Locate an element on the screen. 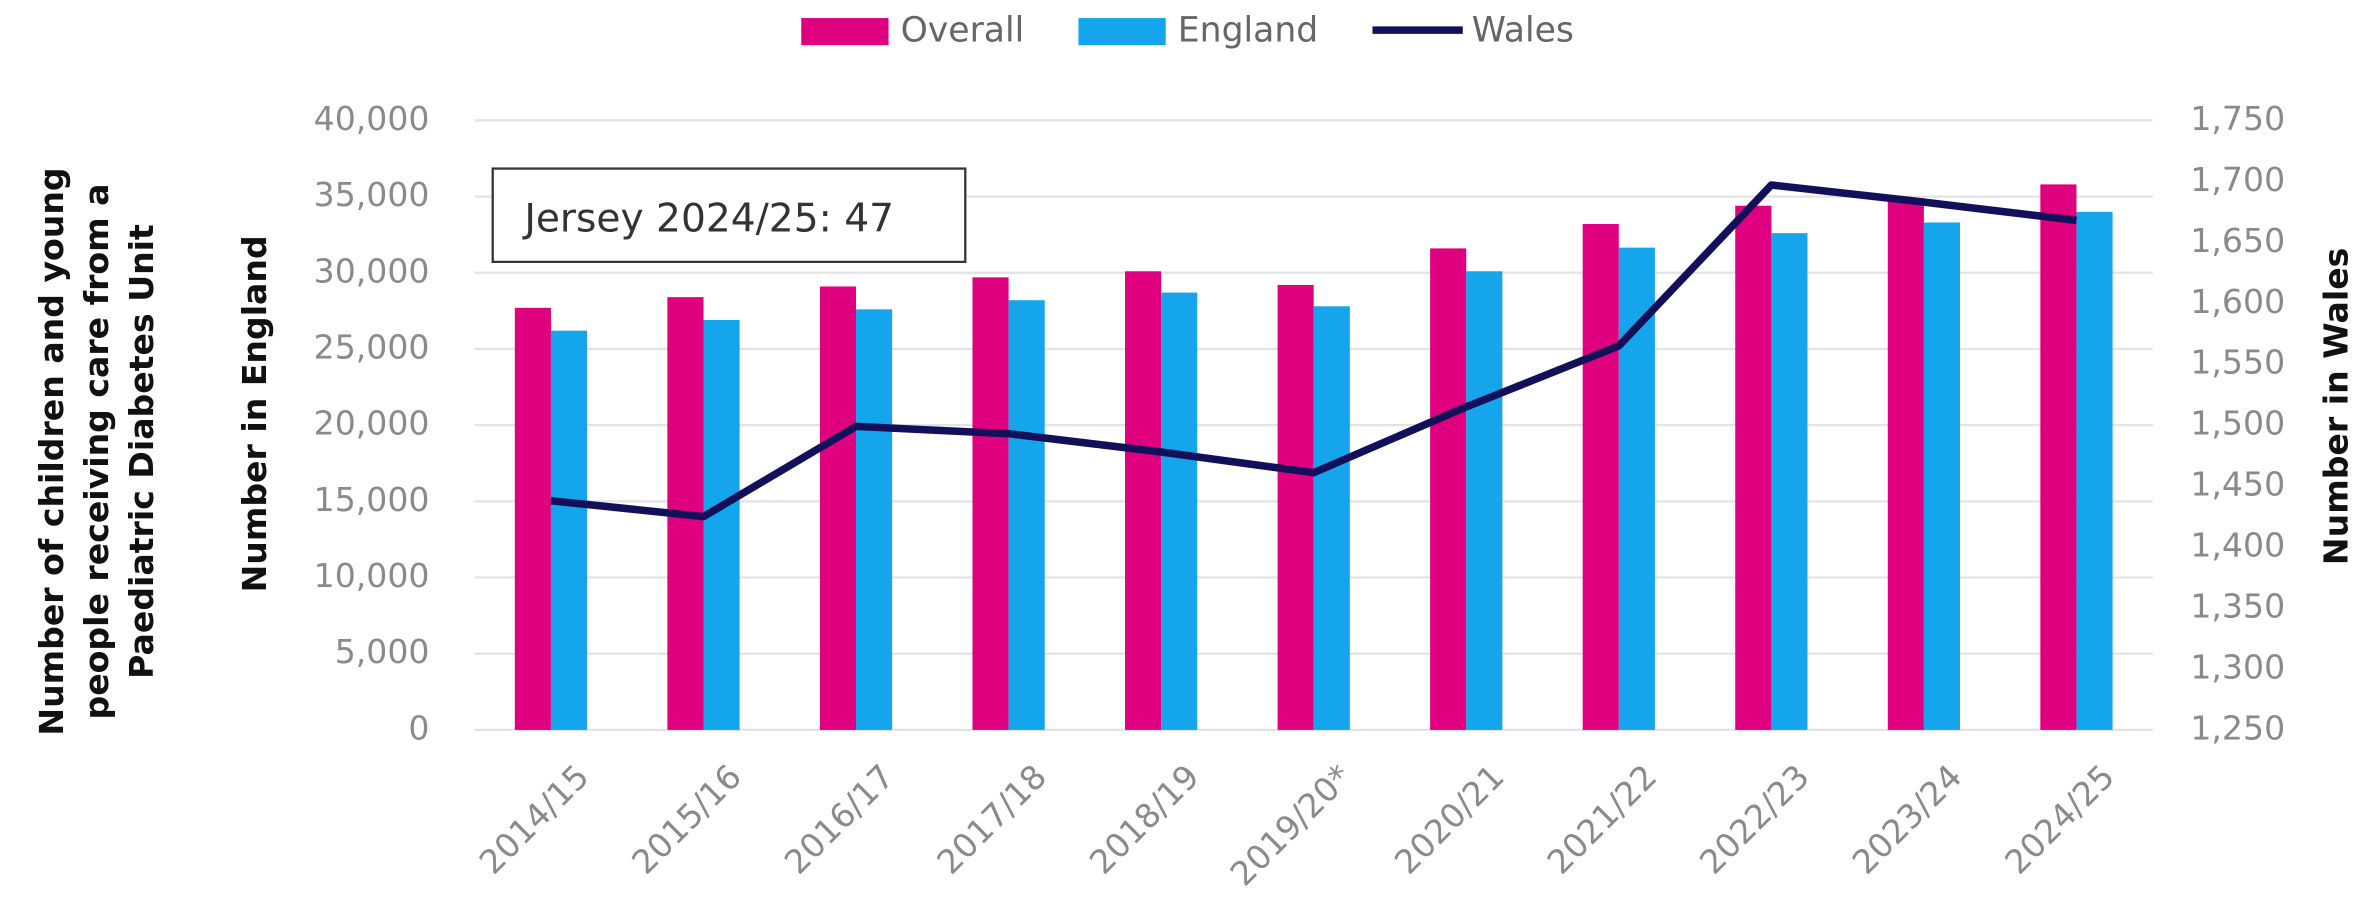  y-axis-outer-title: Paediatric Diabetes Unit is located at coordinates (141, 451).